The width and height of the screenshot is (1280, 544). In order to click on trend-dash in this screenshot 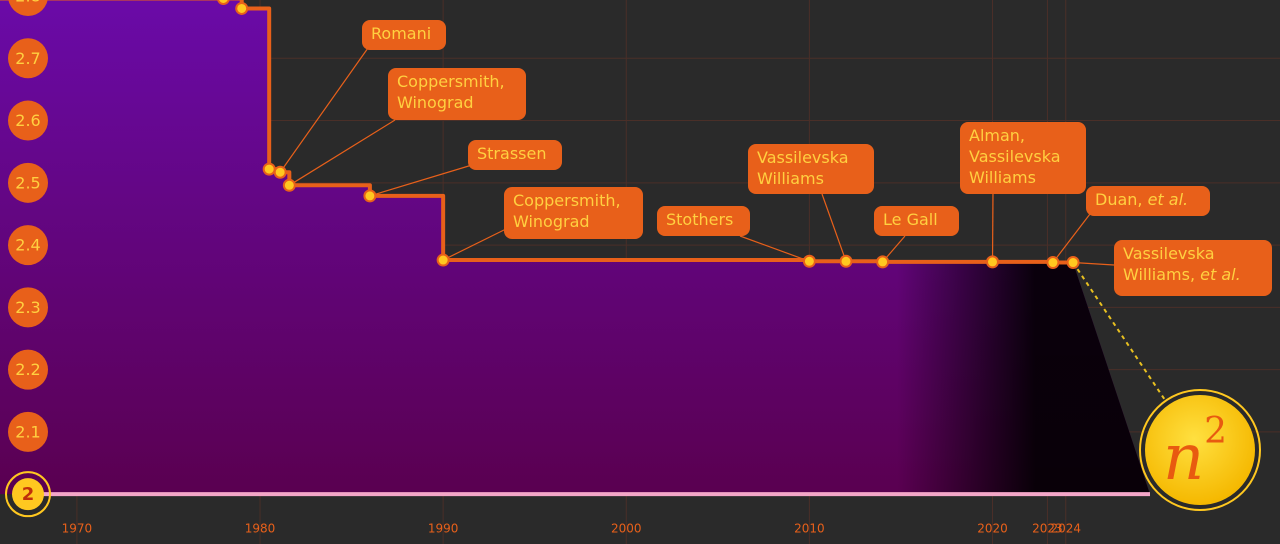, I will do `click(1119, 331)`.